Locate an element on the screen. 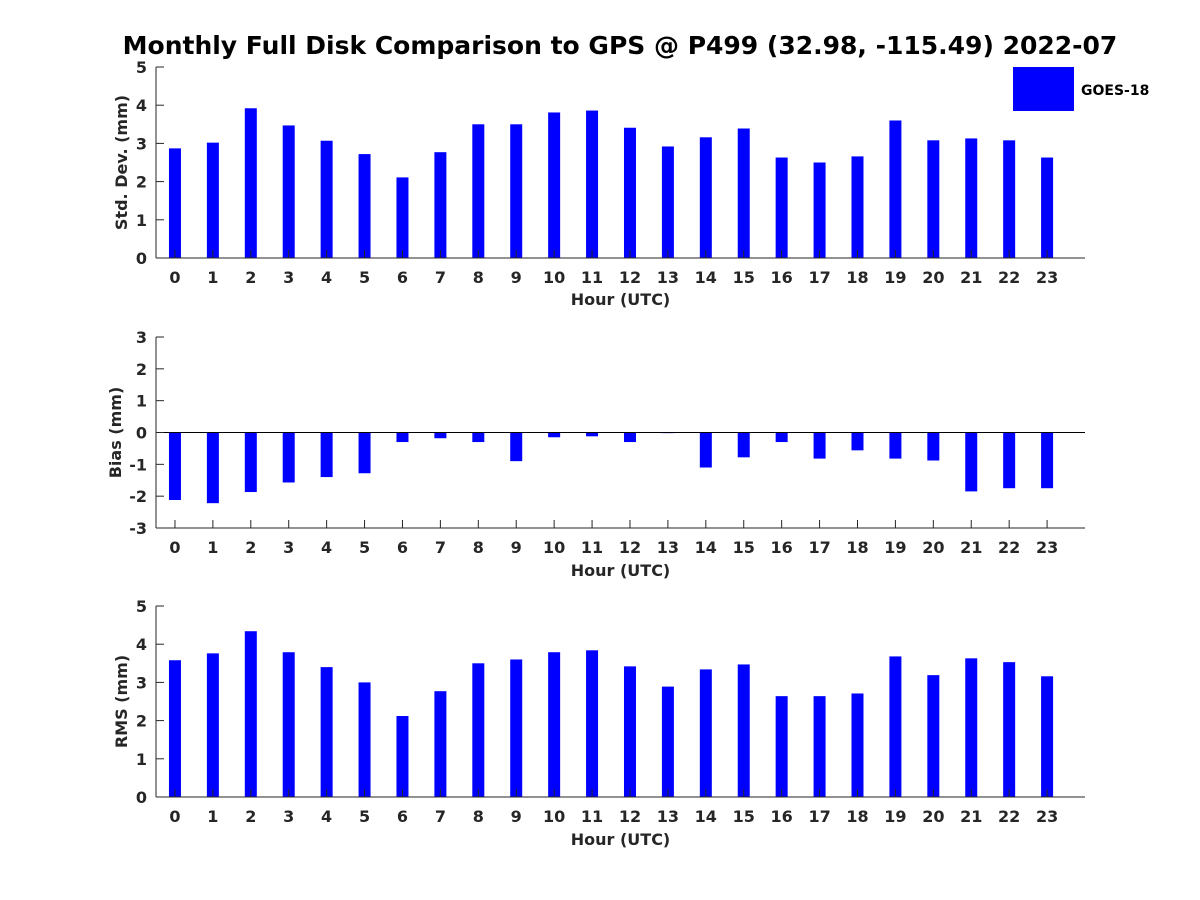 Image resolution: width=1200 pixels, height=900 pixels. x-tick-label: 23 is located at coordinates (1047, 816).